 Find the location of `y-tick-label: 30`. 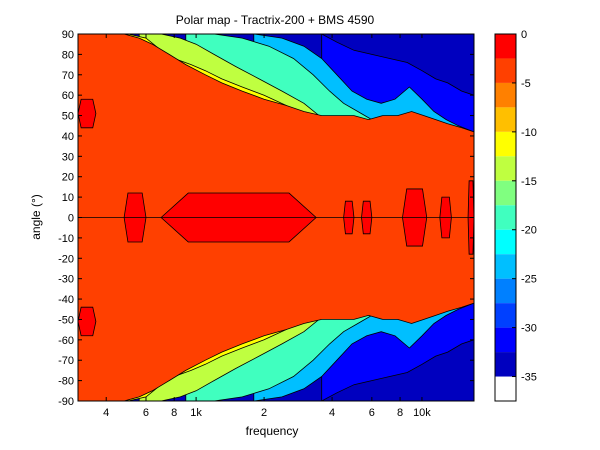

y-tick-label: 30 is located at coordinates (68, 157).